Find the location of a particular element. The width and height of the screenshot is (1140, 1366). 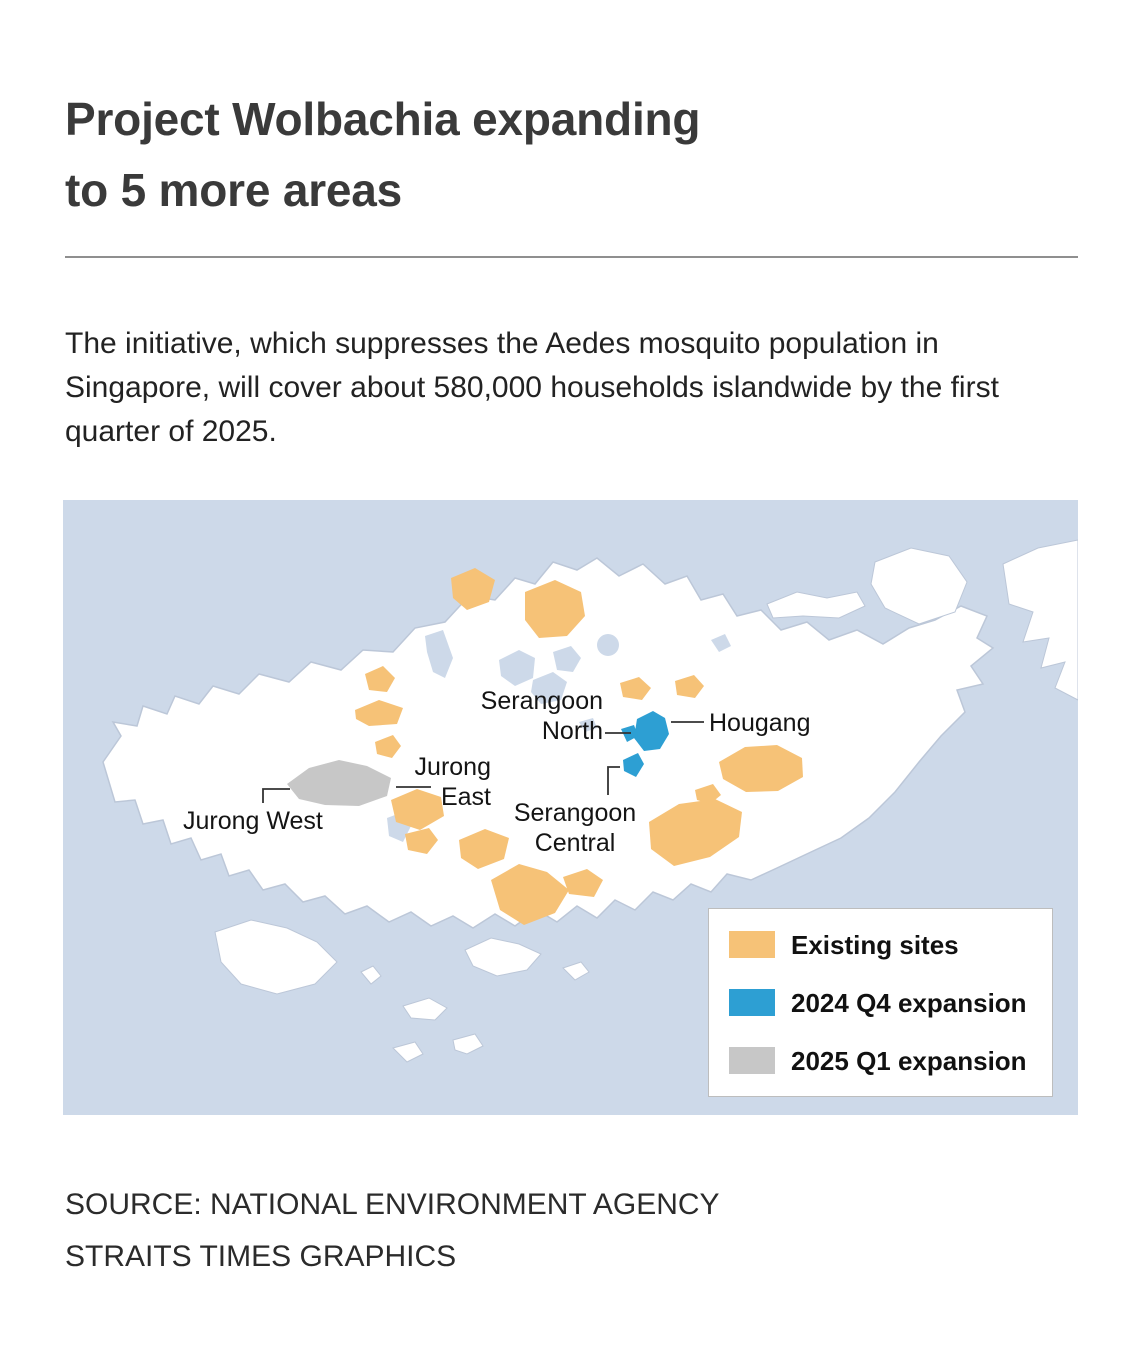

q4-expansion-swatch is located at coordinates (752, 1002).